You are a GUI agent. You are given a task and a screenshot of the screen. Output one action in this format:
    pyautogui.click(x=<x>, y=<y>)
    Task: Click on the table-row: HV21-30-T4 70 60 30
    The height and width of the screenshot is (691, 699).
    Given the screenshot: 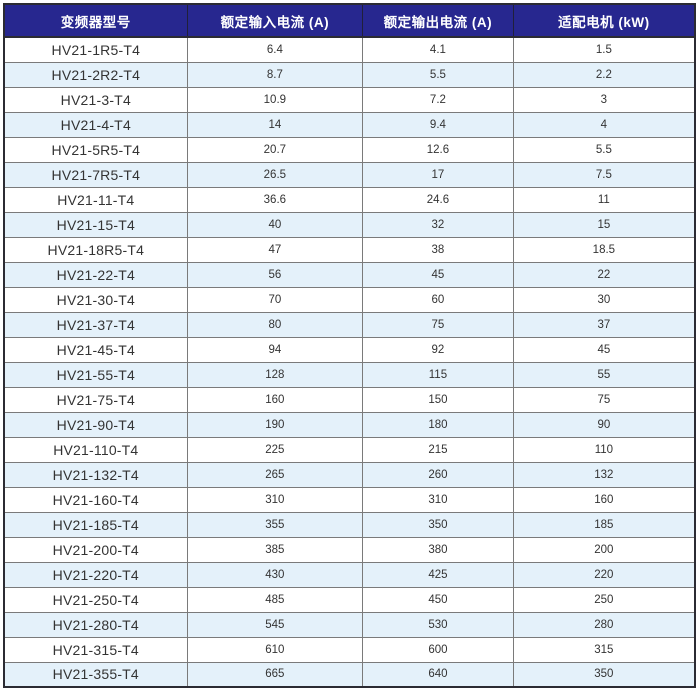 What is the action you would take?
    pyautogui.click(x=349, y=299)
    